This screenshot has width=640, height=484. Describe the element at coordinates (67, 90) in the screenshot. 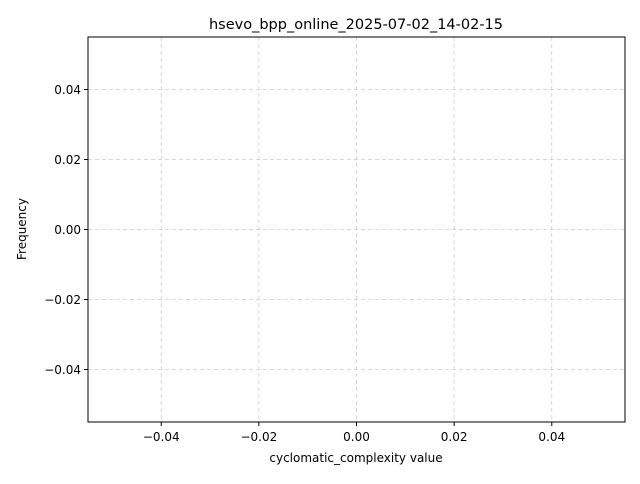

I see `y-tick-label: 0.04` at that location.